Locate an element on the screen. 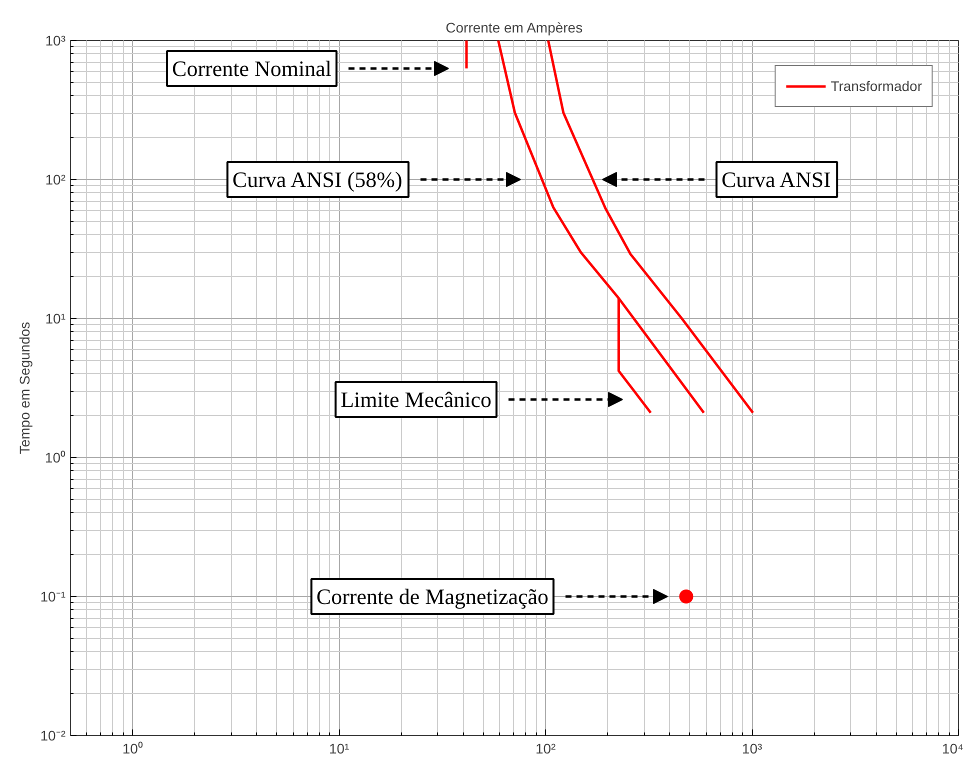 The height and width of the screenshot is (769, 972). x-tick-label: 10² is located at coordinates (545, 748).